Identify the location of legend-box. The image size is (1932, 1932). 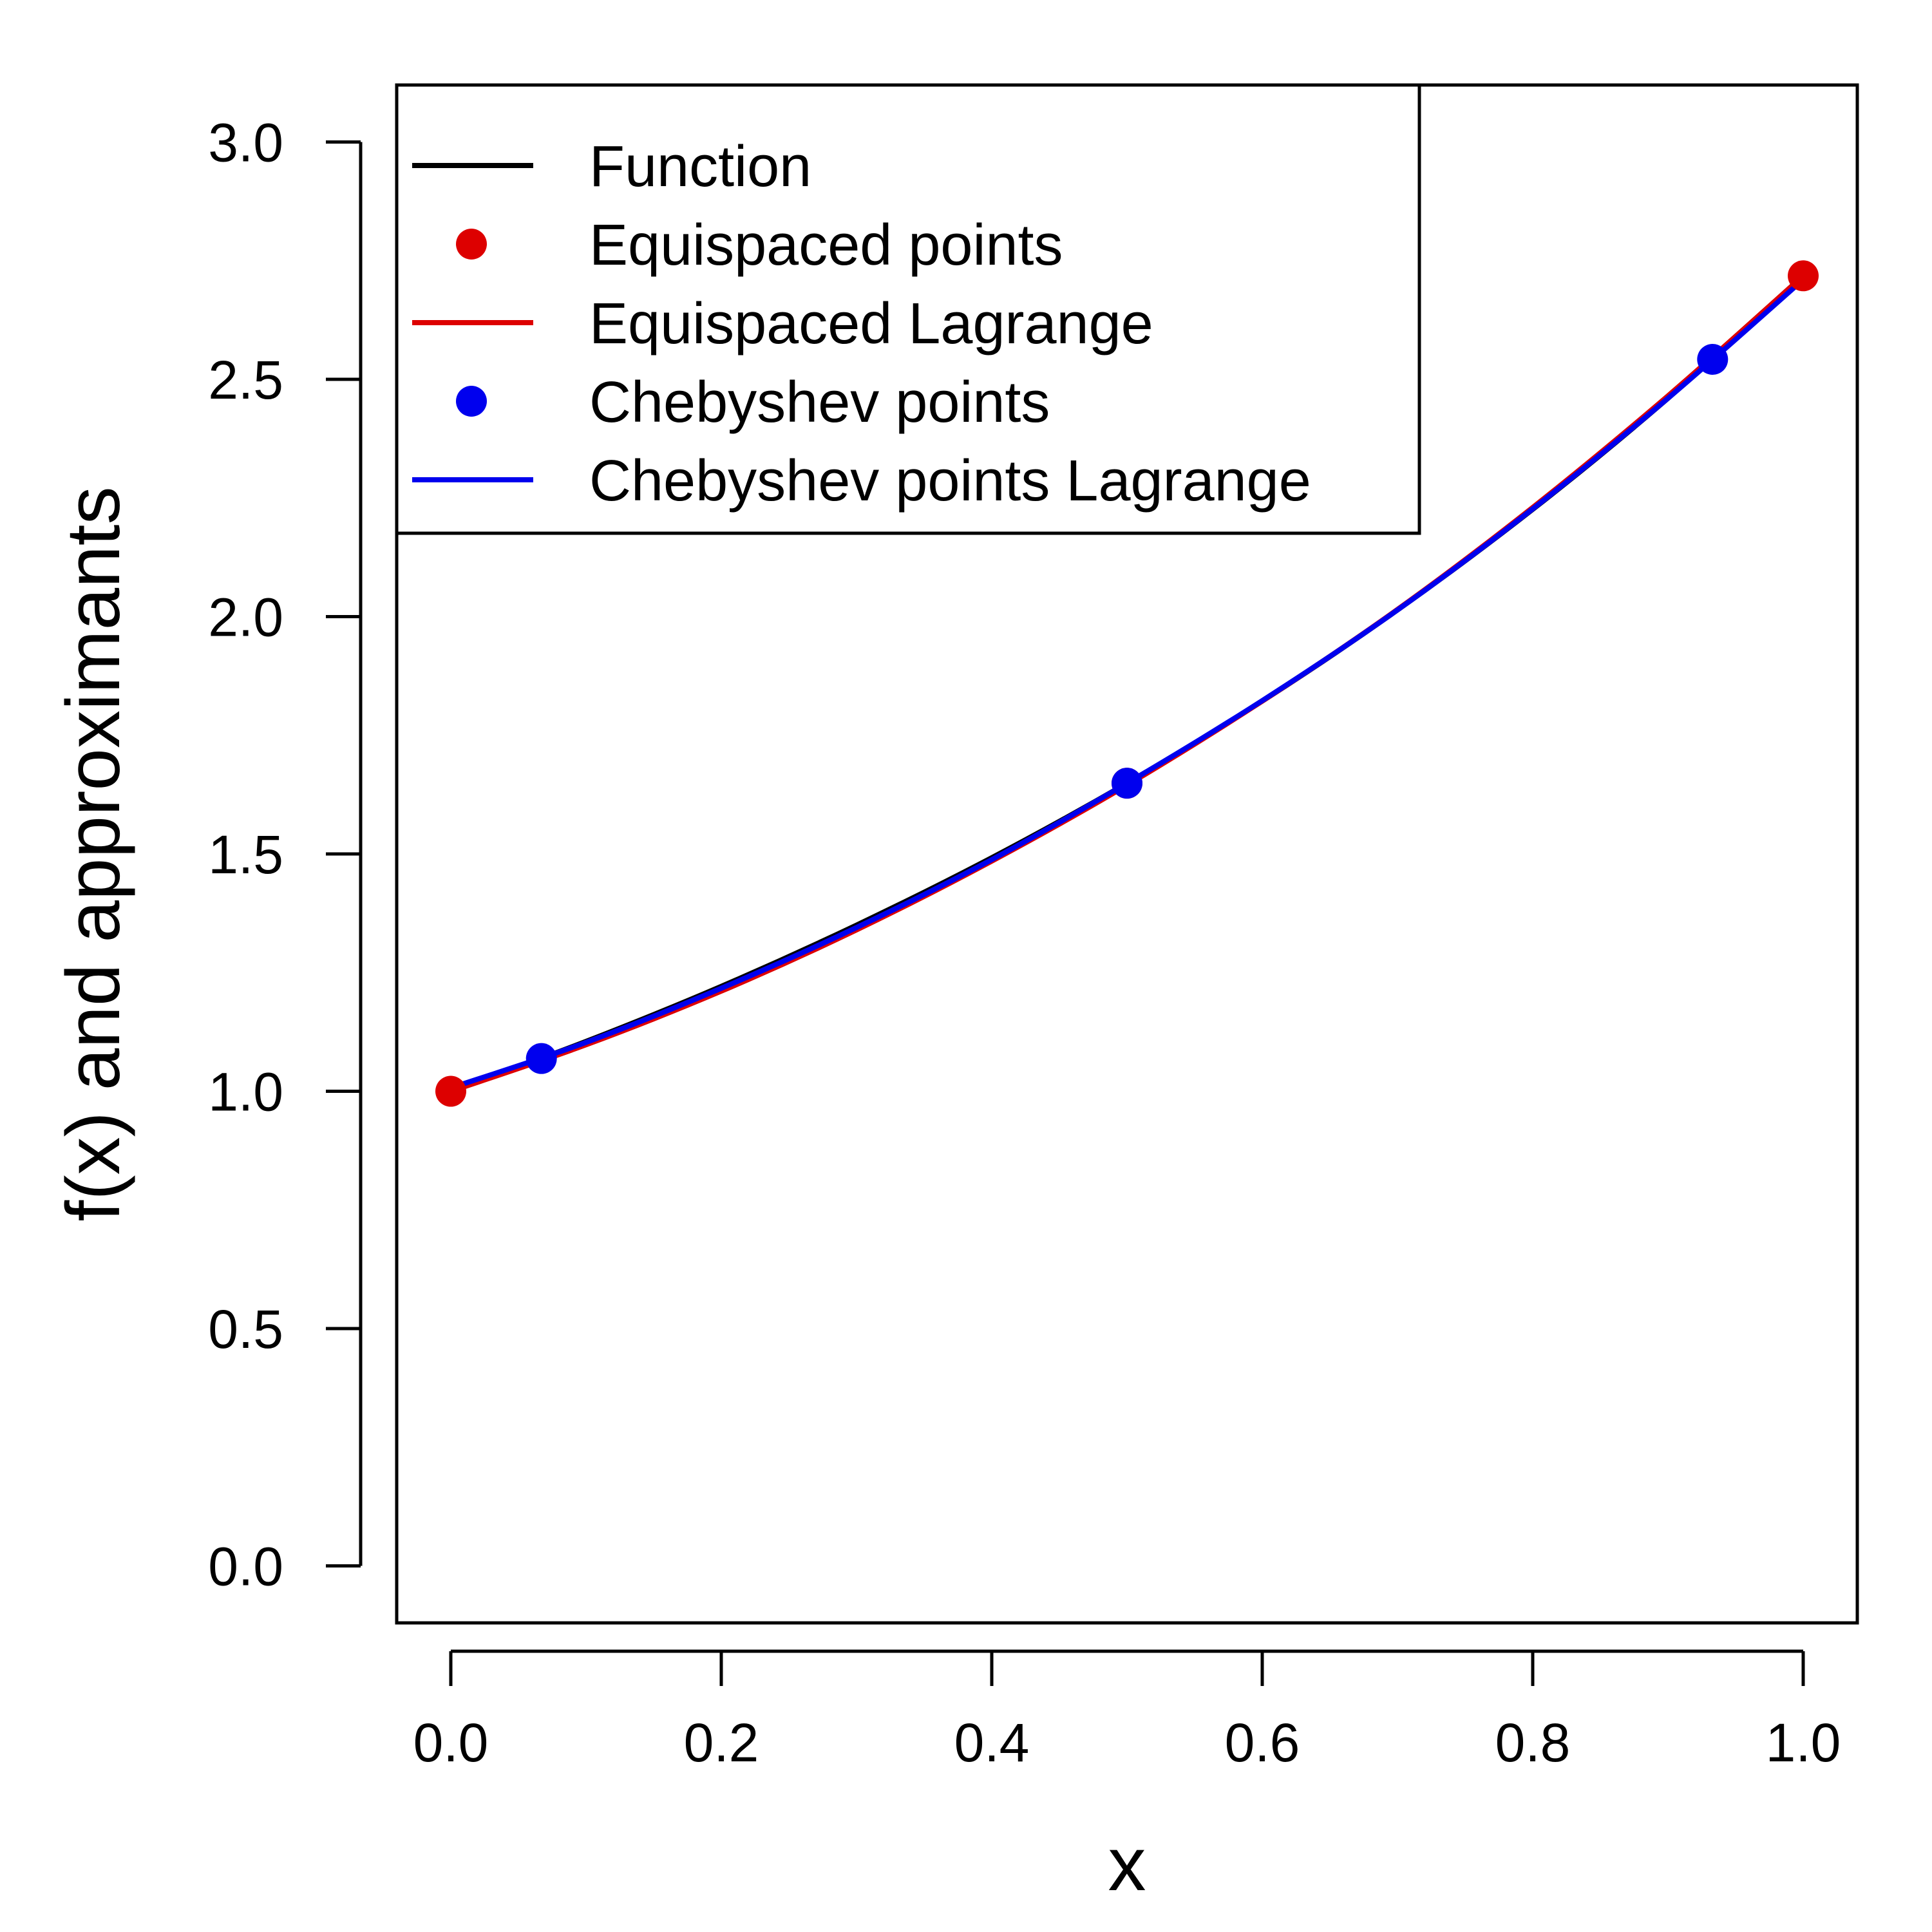
(908, 309).